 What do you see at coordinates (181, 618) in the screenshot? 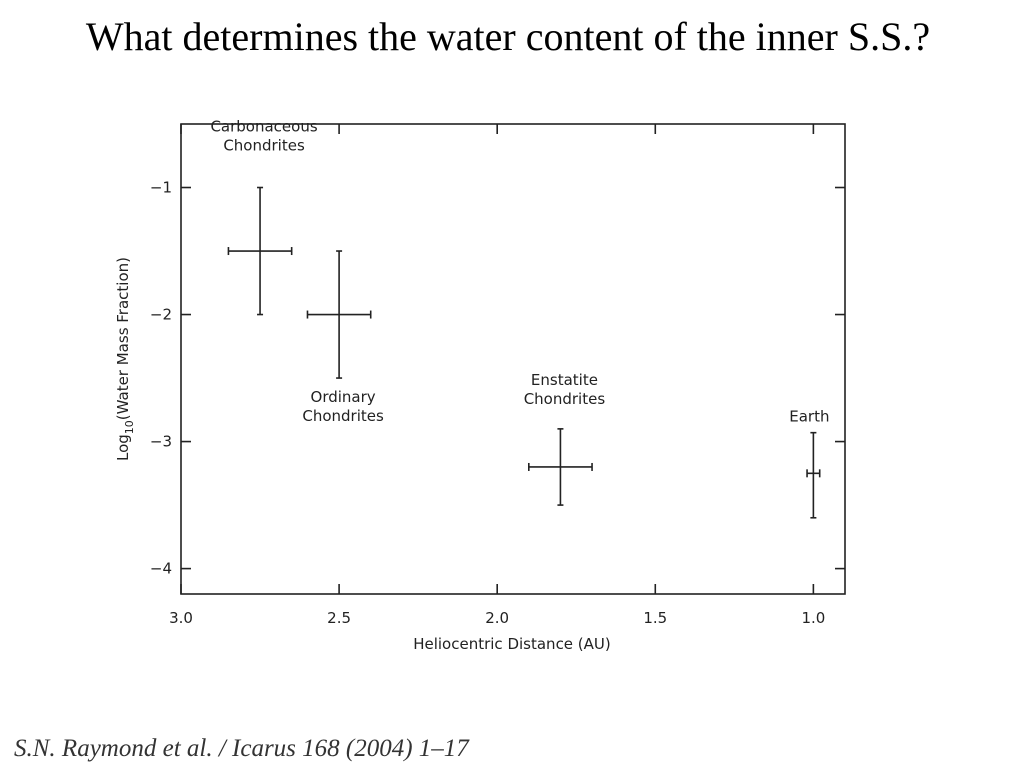
I see `x-tick-label: 3.0` at bounding box center [181, 618].